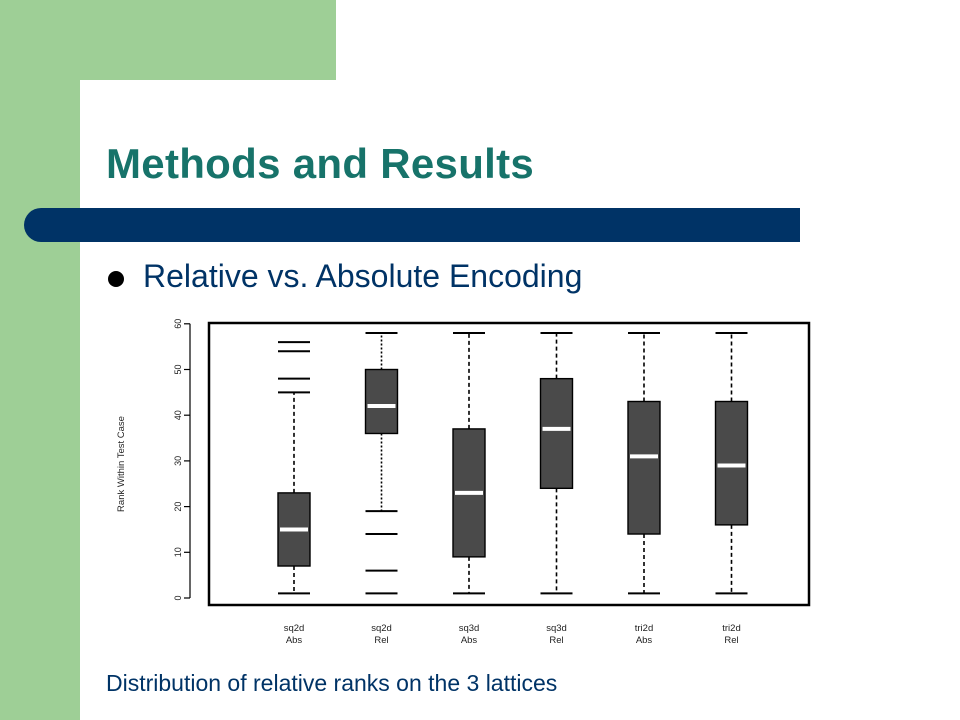 The width and height of the screenshot is (960, 720). I want to click on title-underline-bar, so click(412, 225).